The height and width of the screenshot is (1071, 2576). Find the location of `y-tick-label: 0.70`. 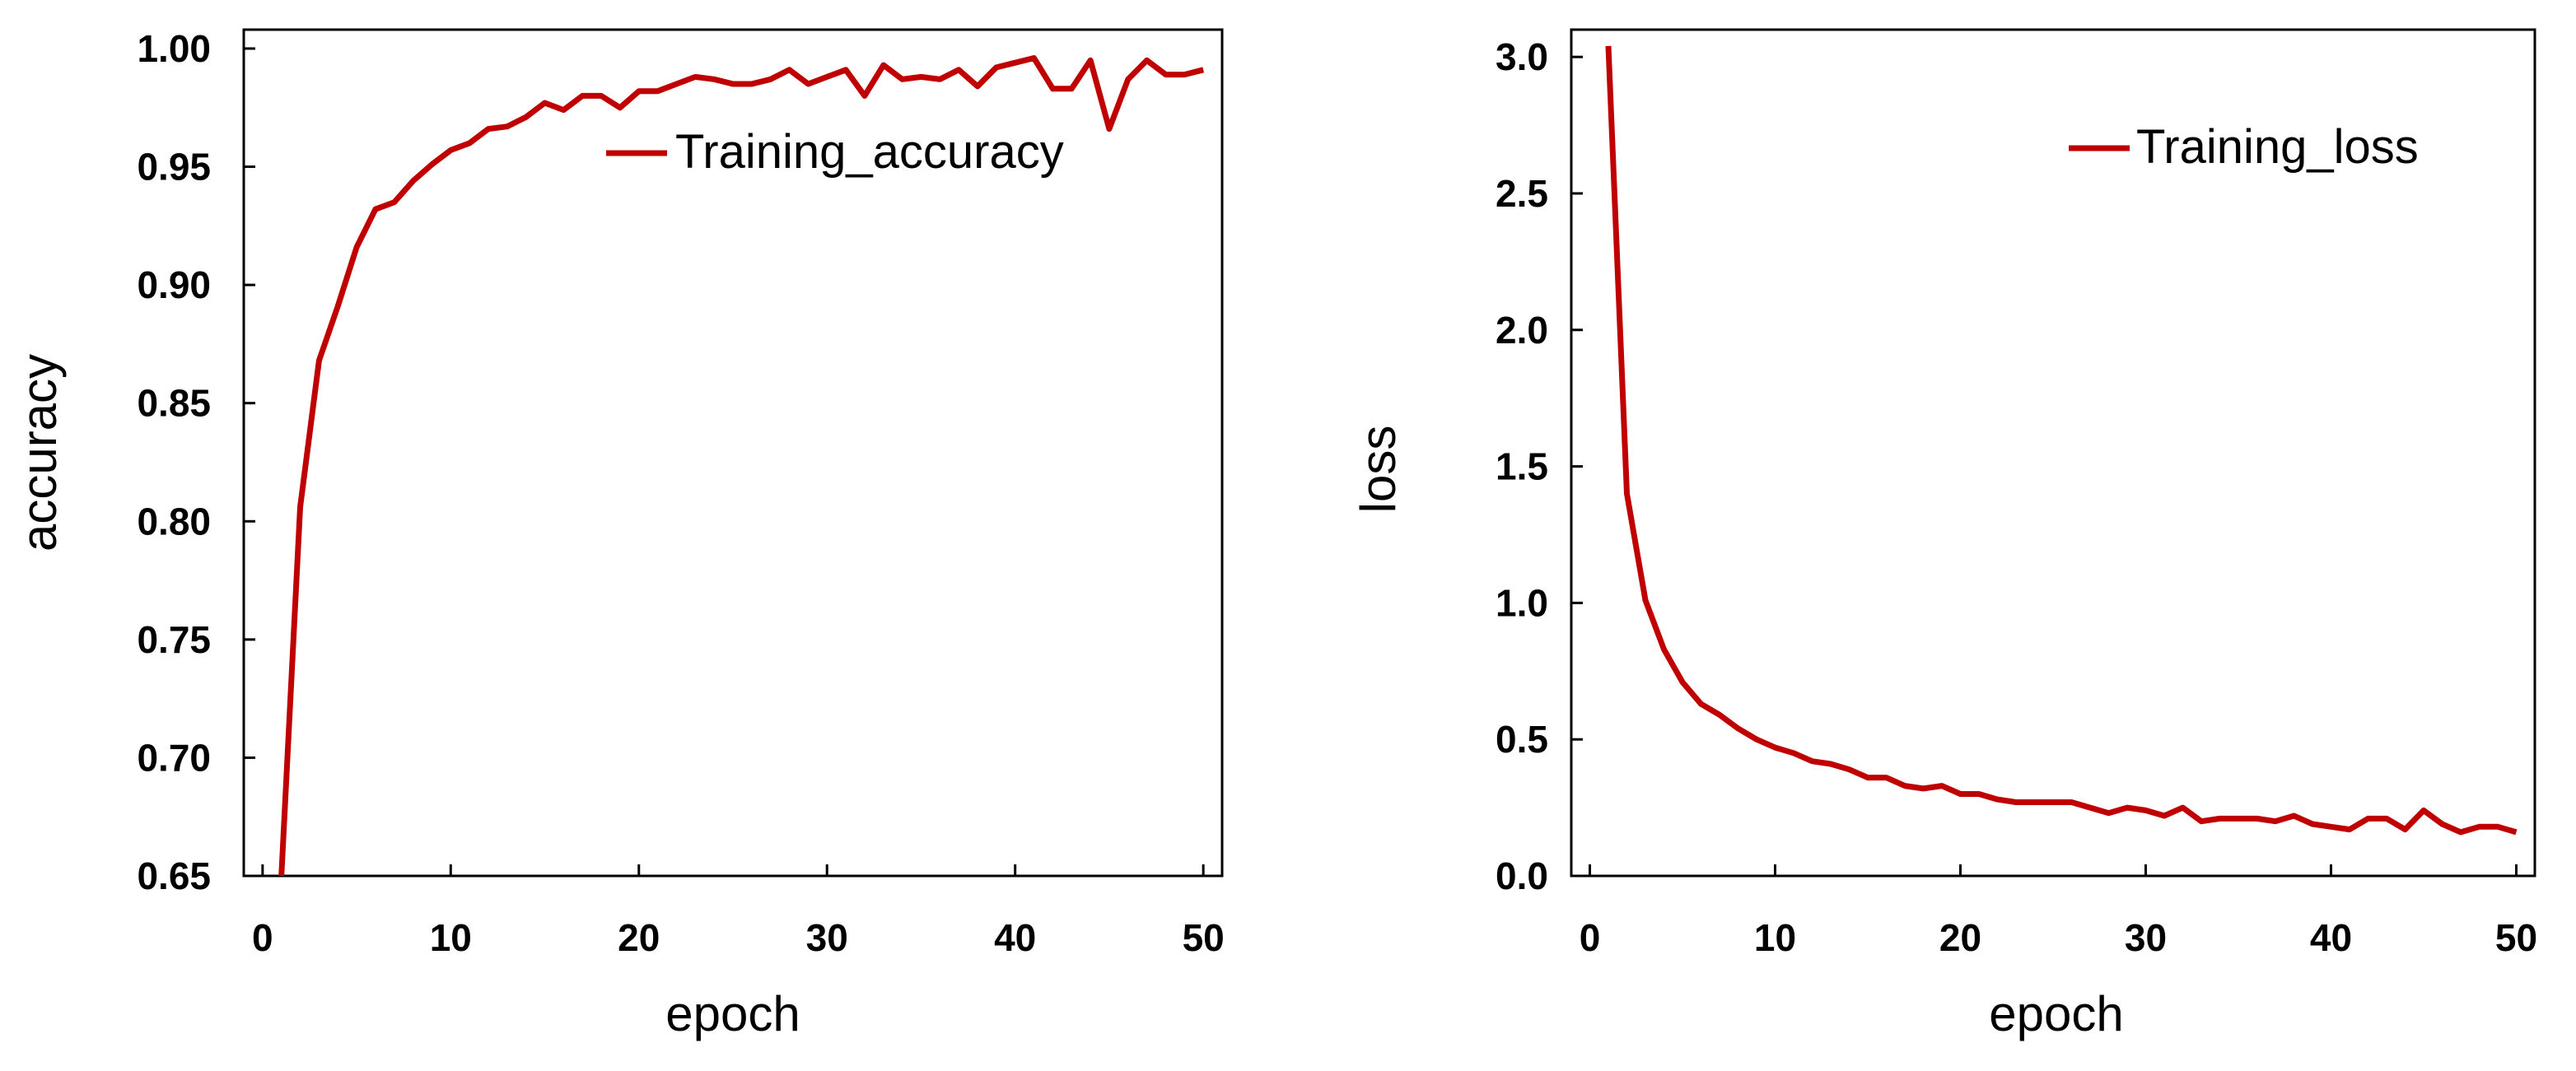

y-tick-label: 0.70 is located at coordinates (174, 757).